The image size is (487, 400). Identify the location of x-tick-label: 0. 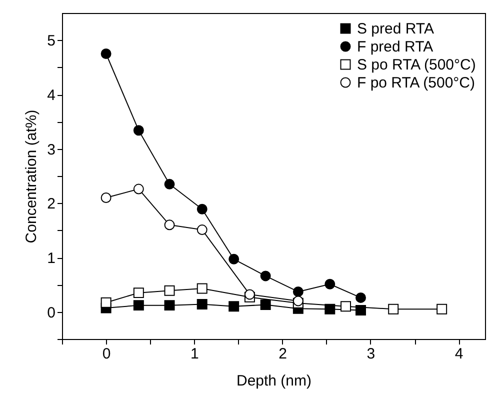
(106, 354).